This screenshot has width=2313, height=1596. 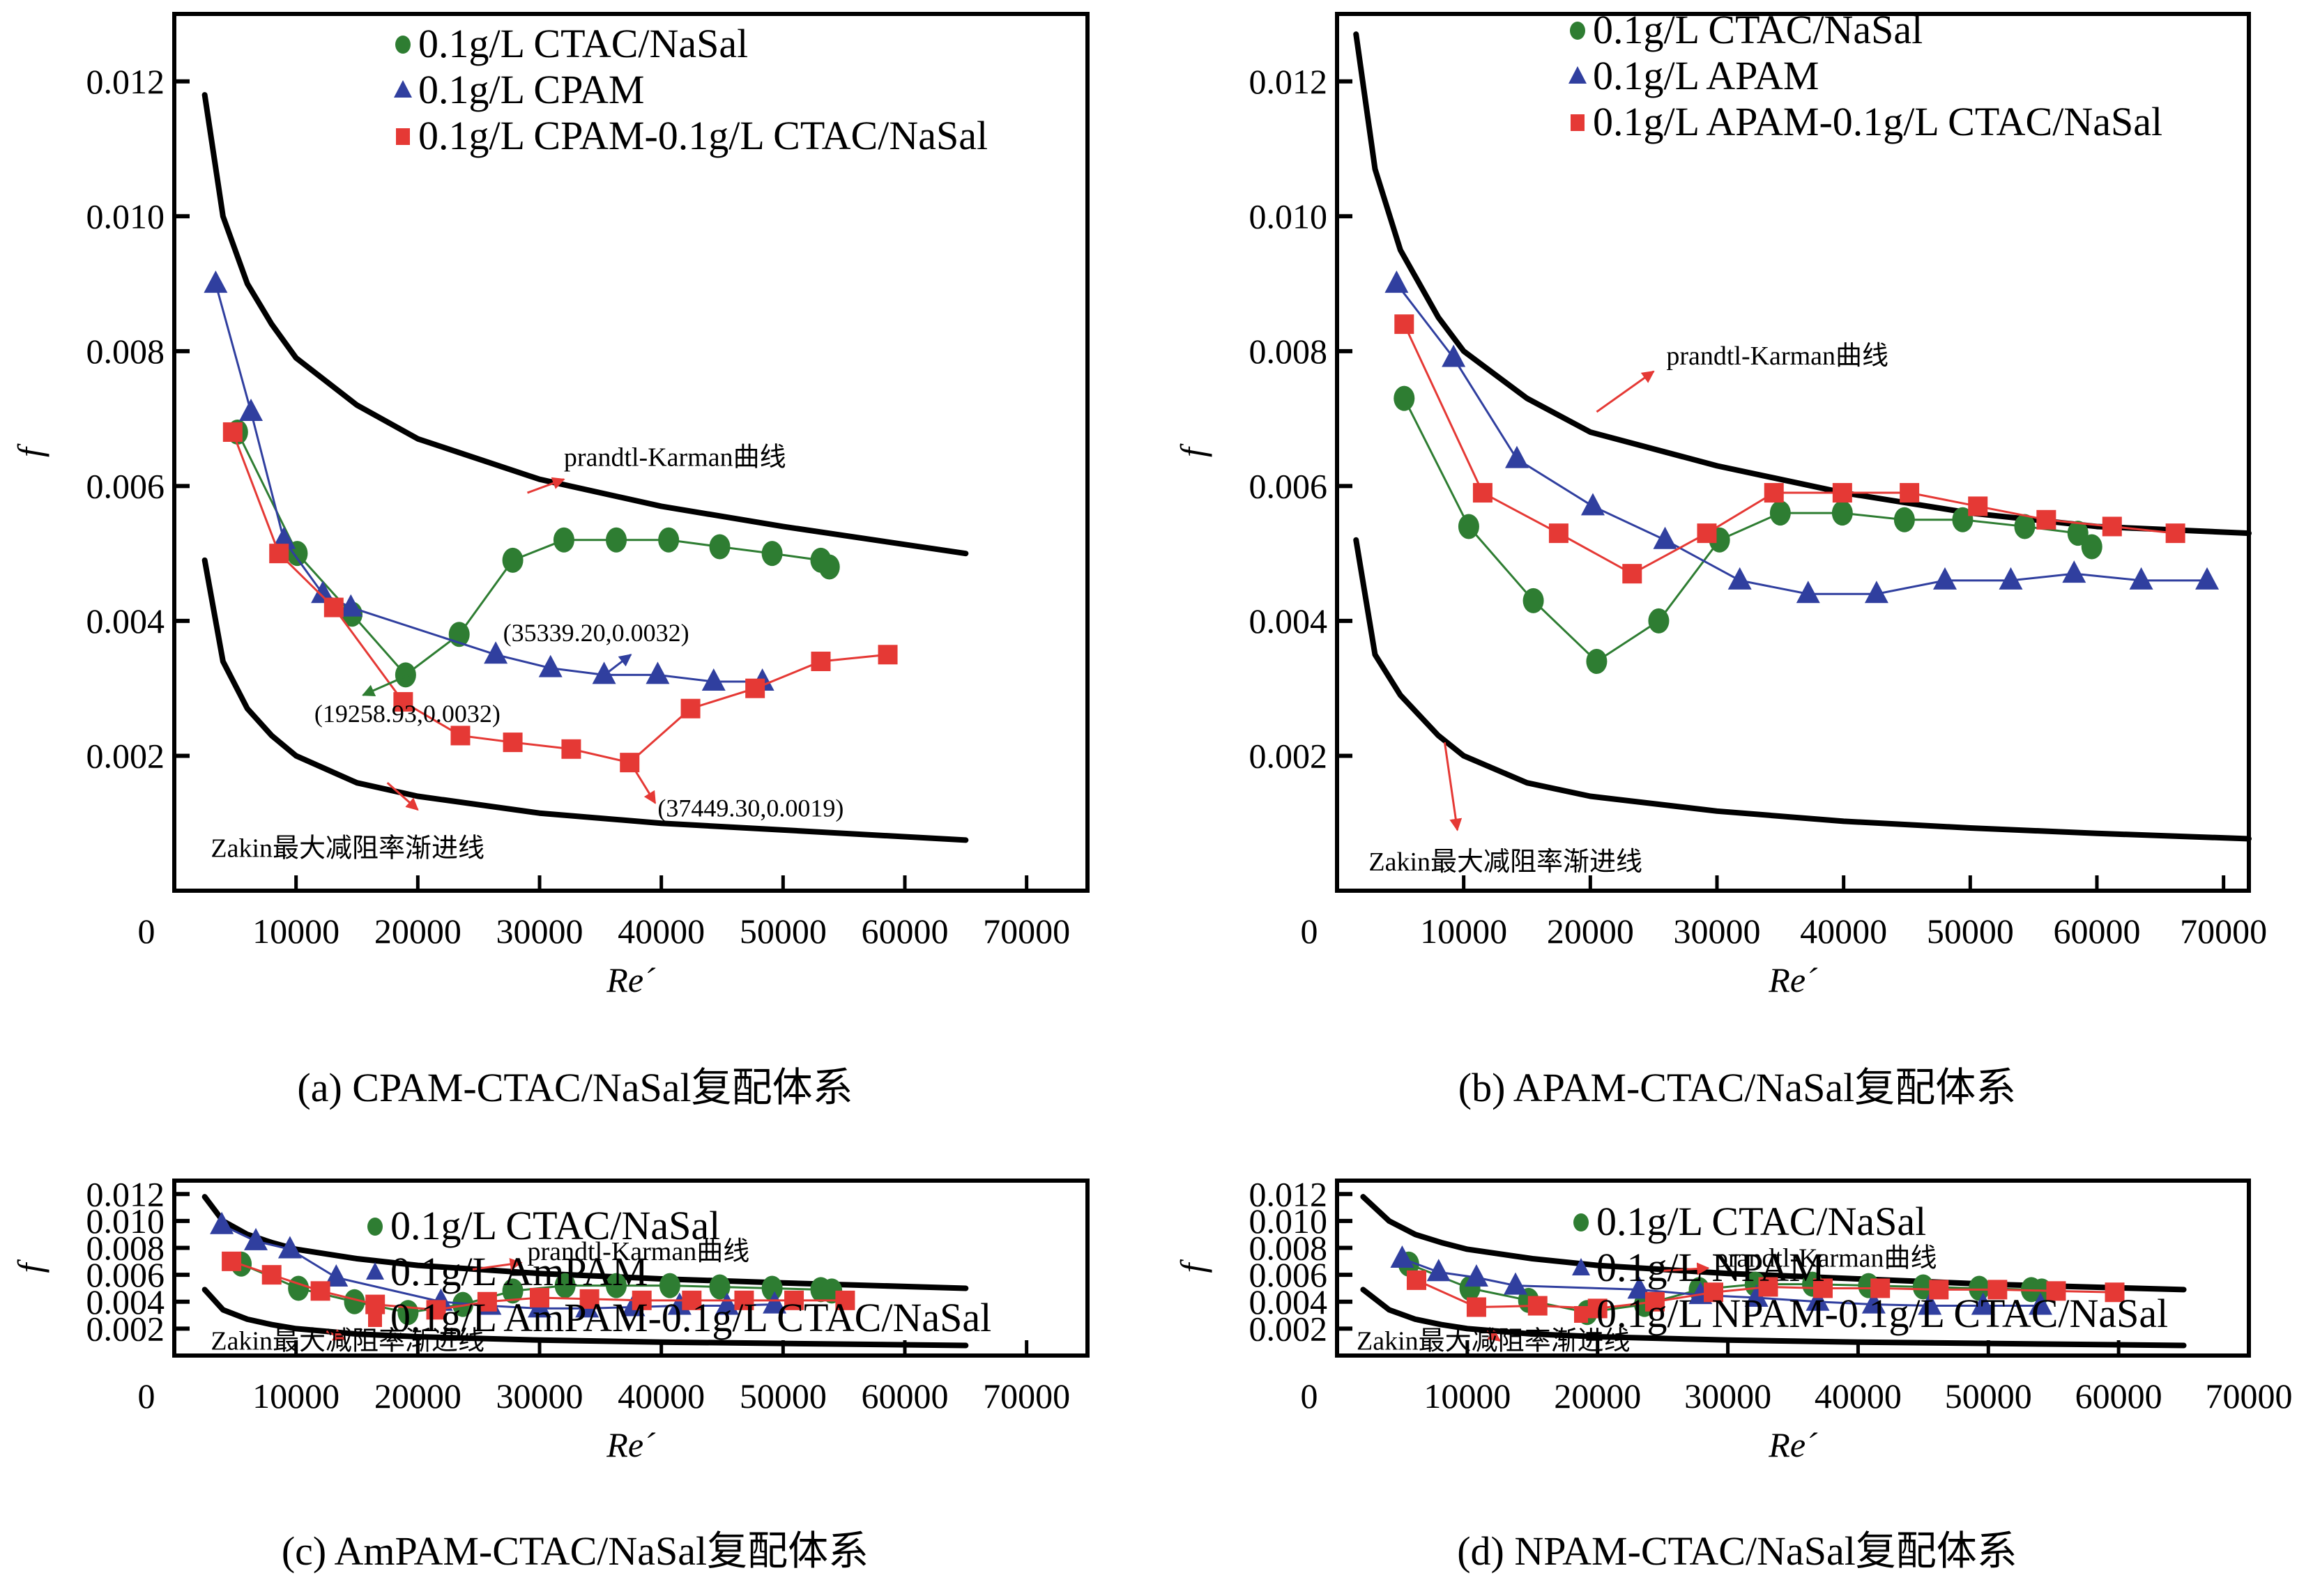 What do you see at coordinates (125, 1193) in the screenshot?
I see `y-tick-label: 0.012` at bounding box center [125, 1193].